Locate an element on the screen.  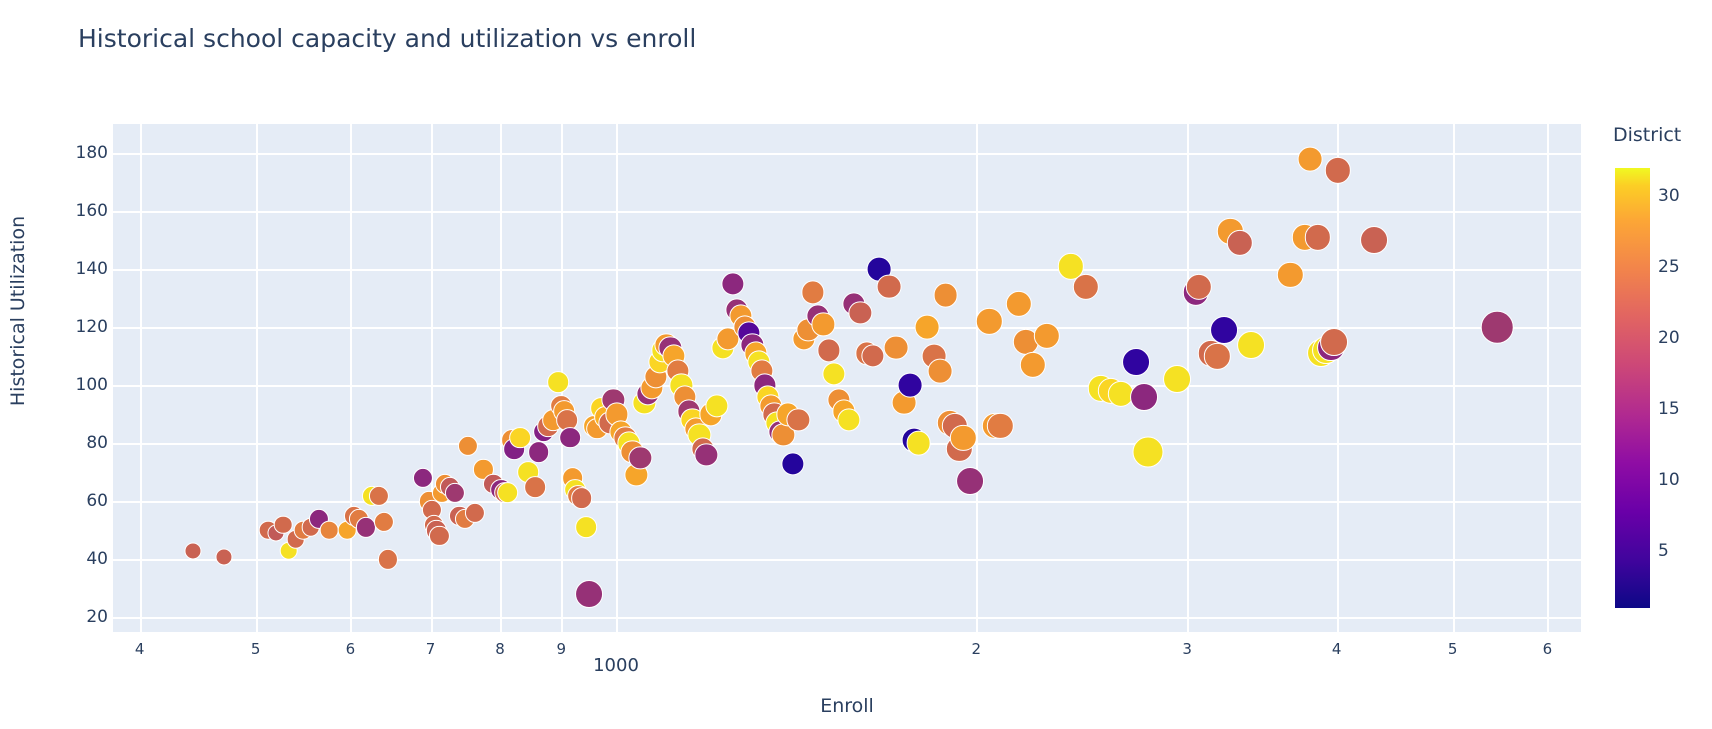
y-tick-label: 40 is located at coordinates (97, 559).